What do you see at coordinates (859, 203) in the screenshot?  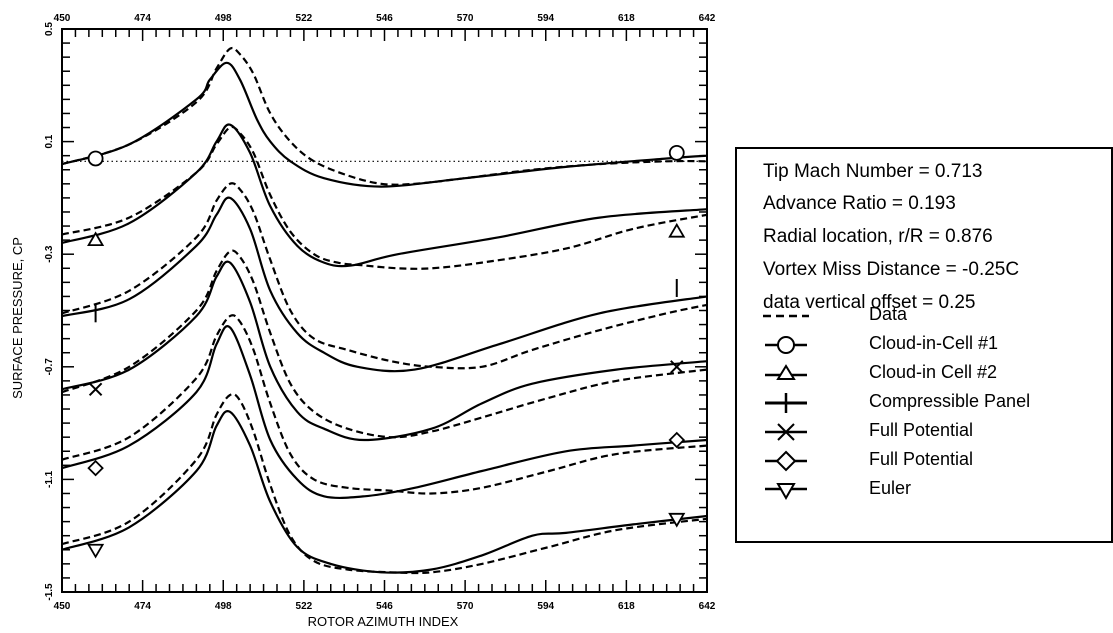 I see `advance-ratio: Advance Ratio = 0.193` at bounding box center [859, 203].